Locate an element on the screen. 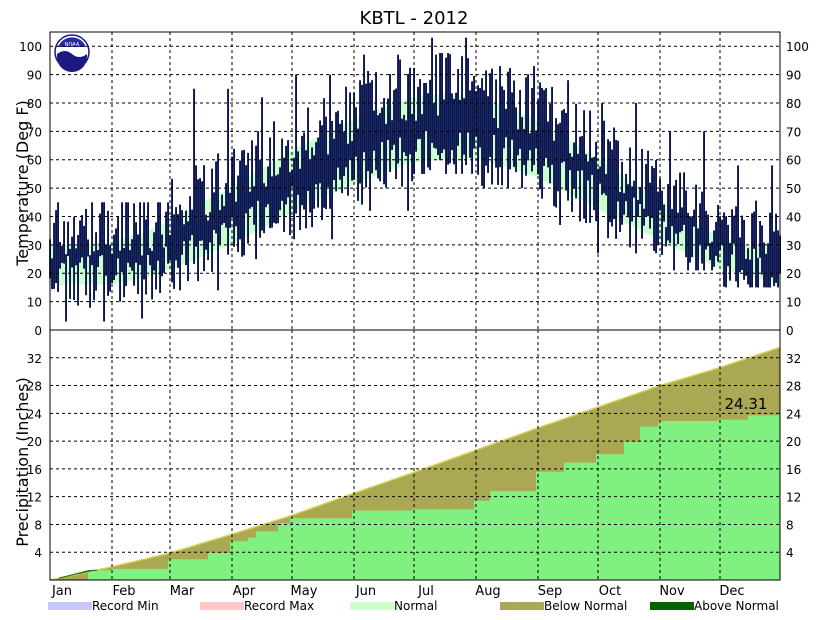  month-tick-label: Mar is located at coordinates (182, 591).